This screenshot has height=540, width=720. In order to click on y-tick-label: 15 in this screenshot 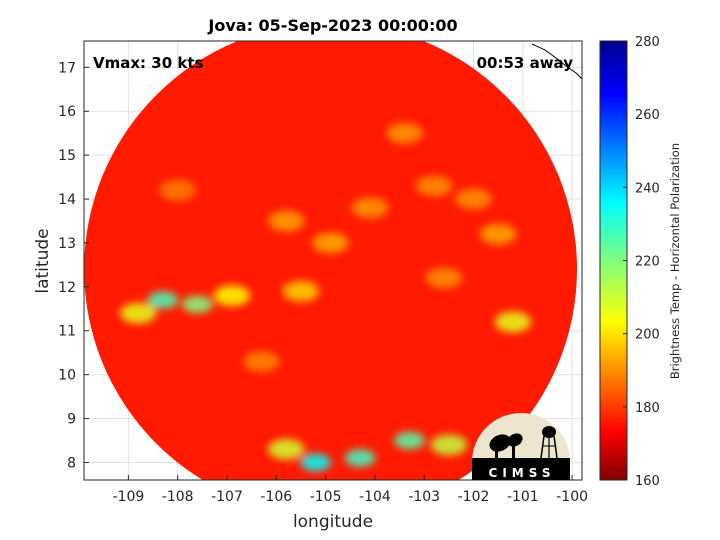, I will do `click(67, 156)`.